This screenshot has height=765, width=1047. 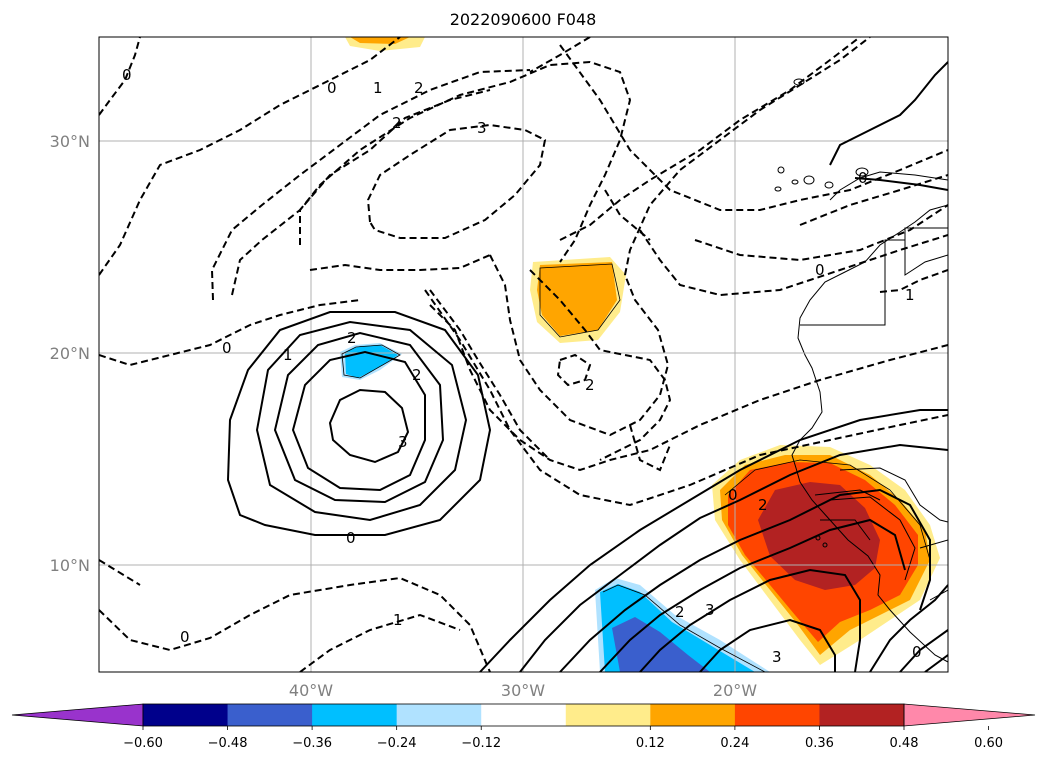 I want to click on colorbar-frame, so click(x=523, y=715).